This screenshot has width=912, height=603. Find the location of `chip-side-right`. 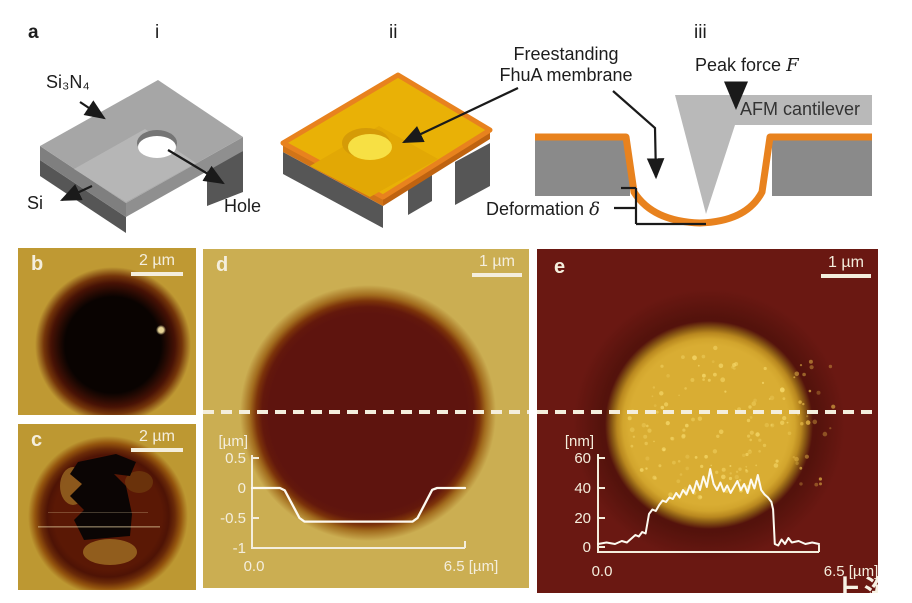

chip-side-right is located at coordinates (184, 177).